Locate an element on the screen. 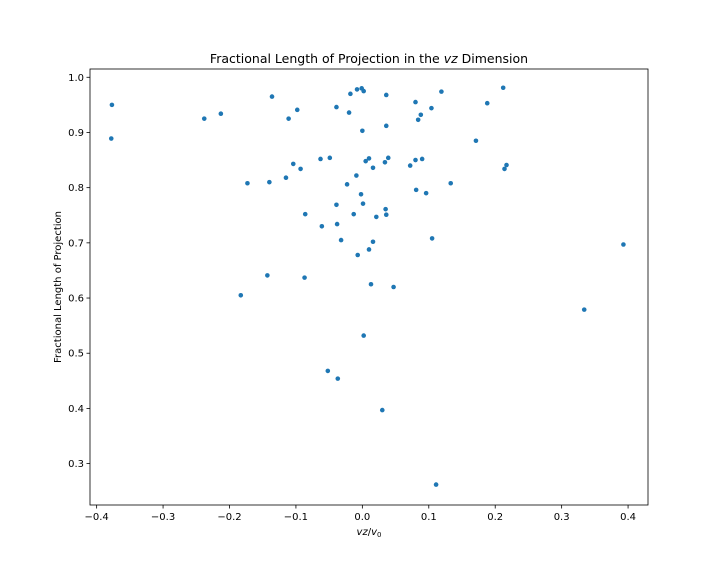  x-tick-label: −0.3 is located at coordinates (163, 517).